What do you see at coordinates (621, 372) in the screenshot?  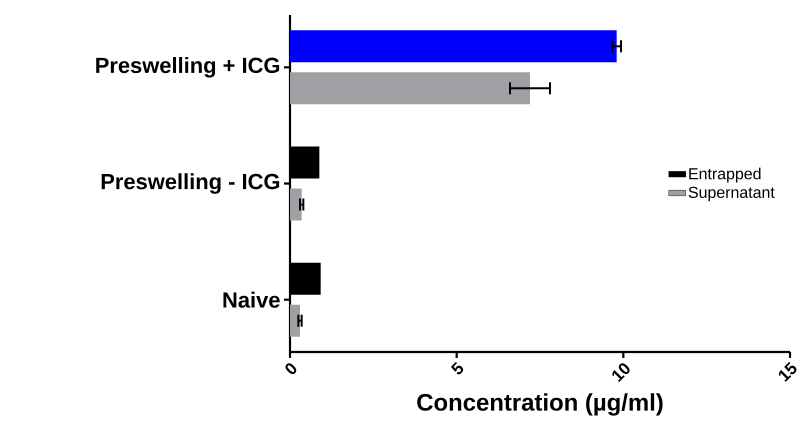 I see `x-tick-label: 10` at bounding box center [621, 372].